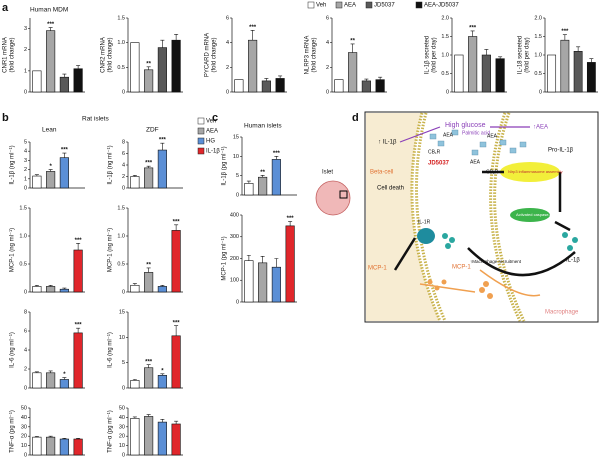  I want to click on y-tick-label: 8, so click(123, 142).